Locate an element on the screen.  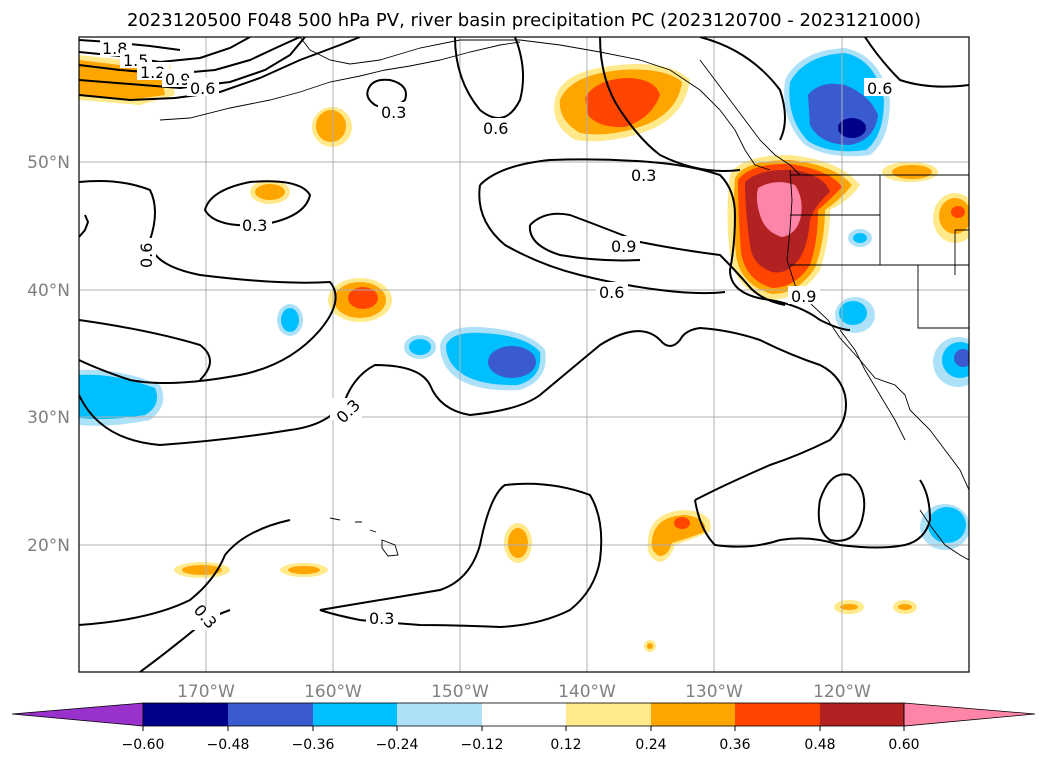
bc-coastline is located at coordinates (750, 117).